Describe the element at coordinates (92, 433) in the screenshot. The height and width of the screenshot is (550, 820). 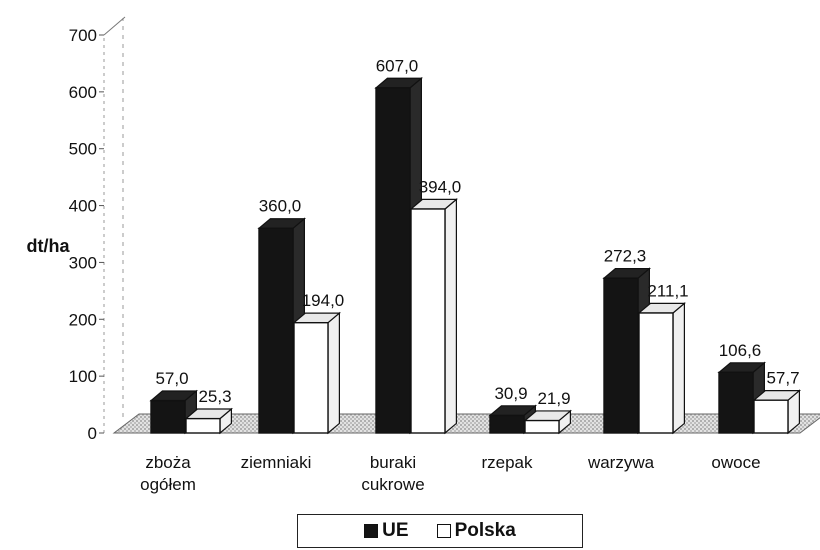
I see `y-tick-label: 0` at that location.